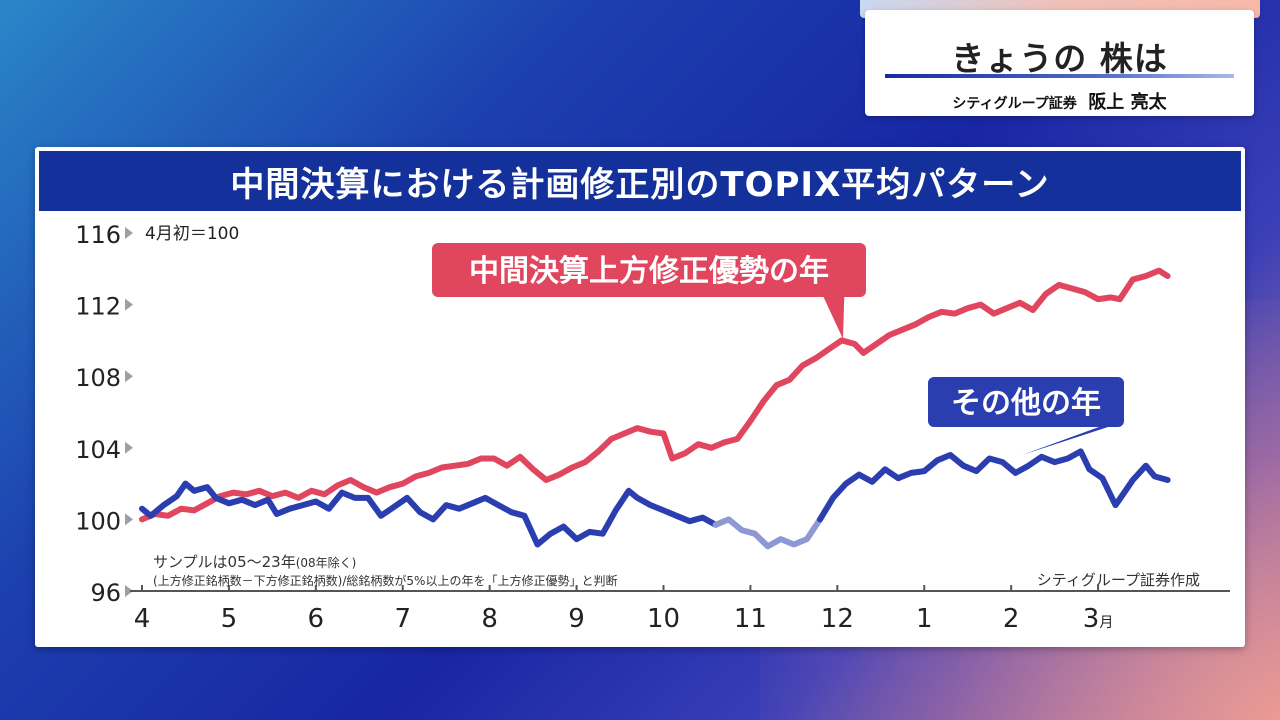 The image size is (1280, 720). What do you see at coordinates (489, 619) in the screenshot?
I see `x-tick-label: 8` at bounding box center [489, 619].